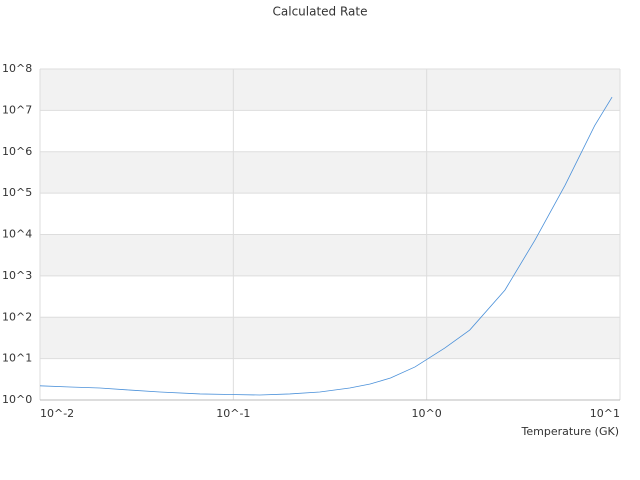  Describe the element at coordinates (570, 431) in the screenshot. I see `x-axis-label: Temperature (GK)` at that location.